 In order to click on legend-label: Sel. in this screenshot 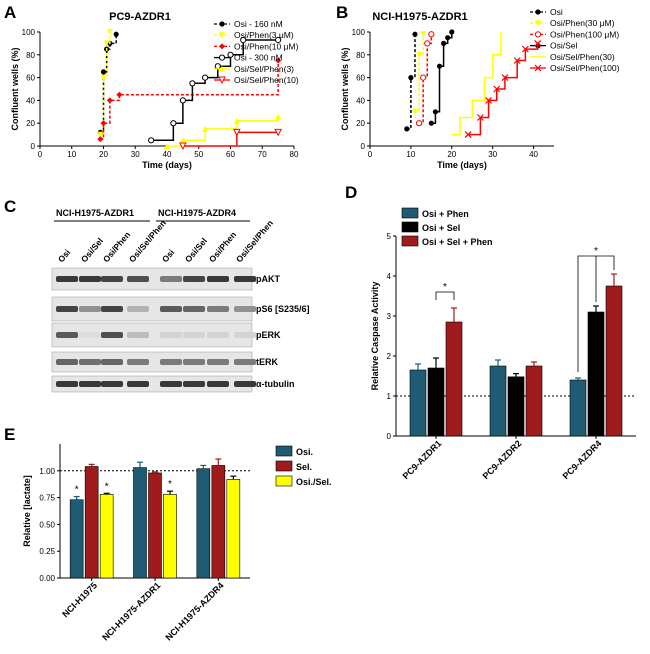, I will do `click(304, 467)`.